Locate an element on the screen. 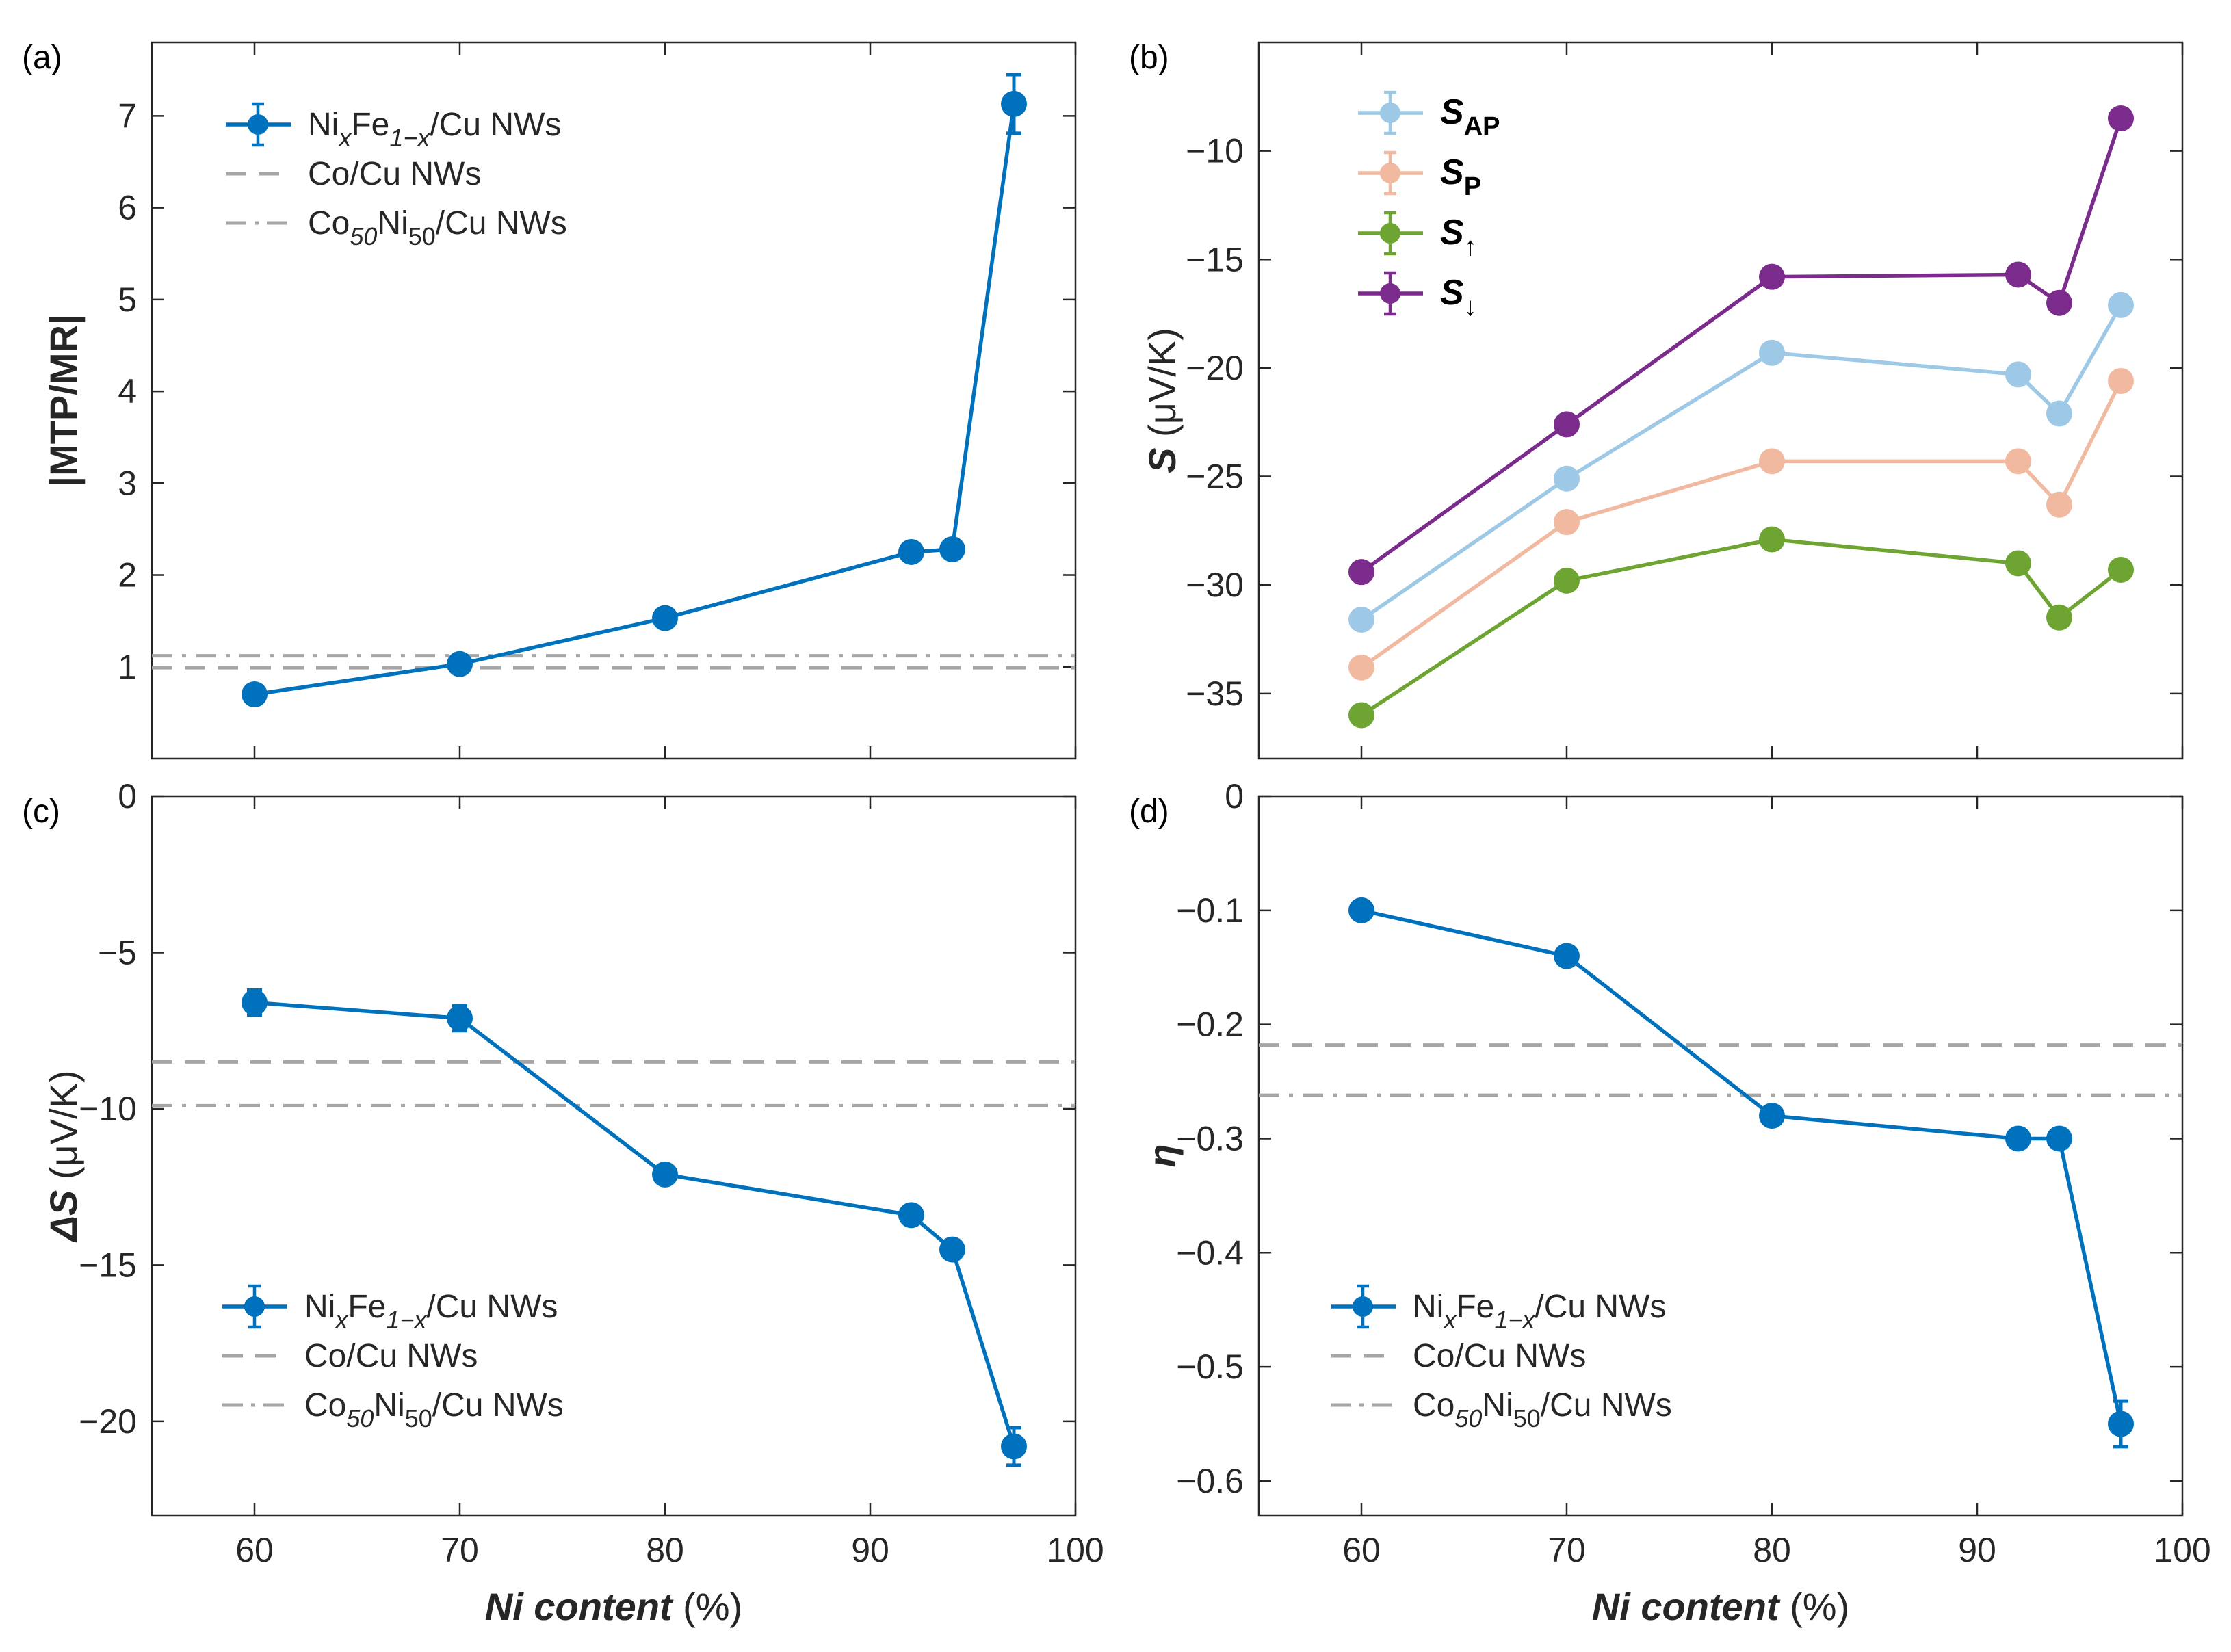 This screenshot has width=2231, height=1652. y-tick-label: 5 is located at coordinates (127, 299).